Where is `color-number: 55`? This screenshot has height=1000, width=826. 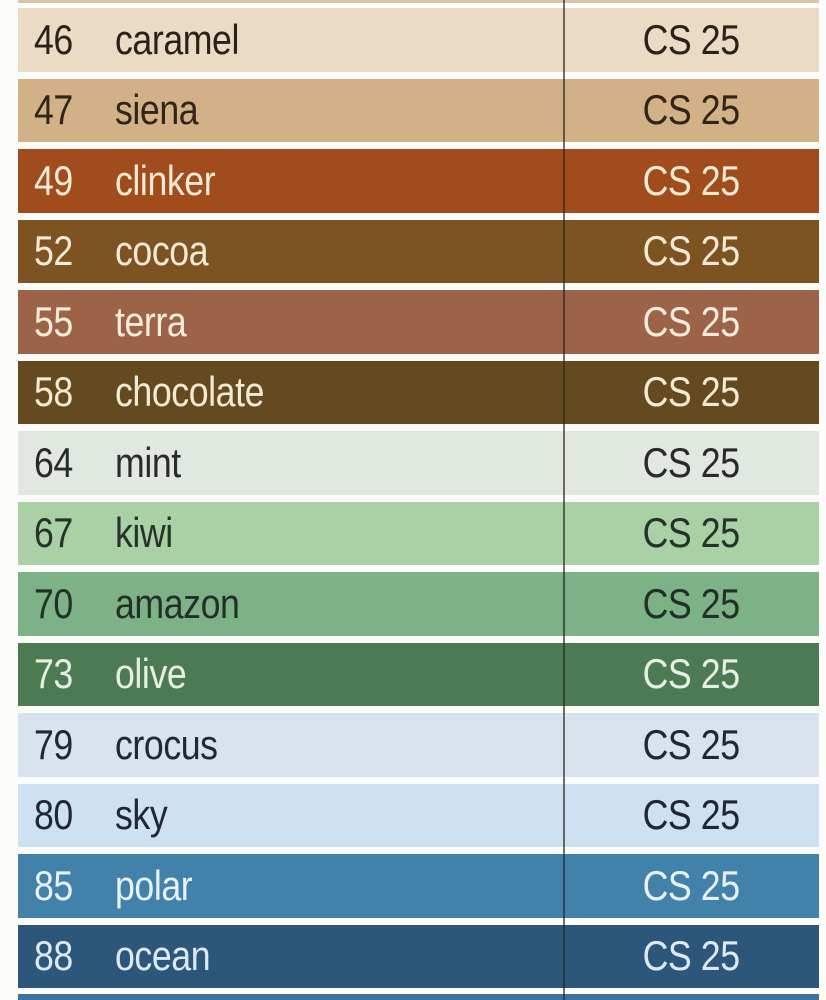 color-number: 55 is located at coordinates (53, 321).